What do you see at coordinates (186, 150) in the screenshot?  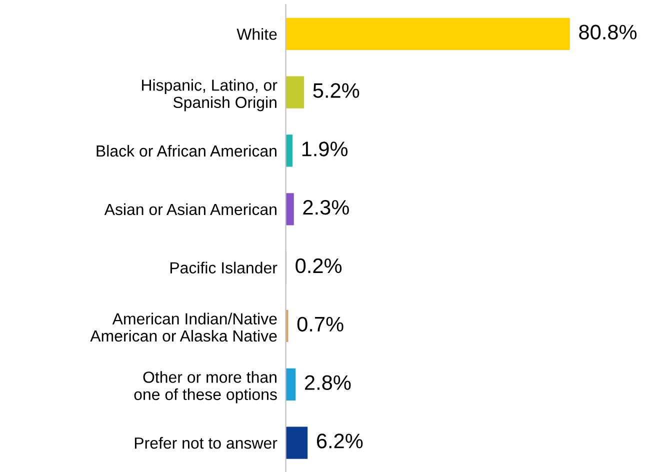 I see `y-tick-label: Black or African American` at bounding box center [186, 150].